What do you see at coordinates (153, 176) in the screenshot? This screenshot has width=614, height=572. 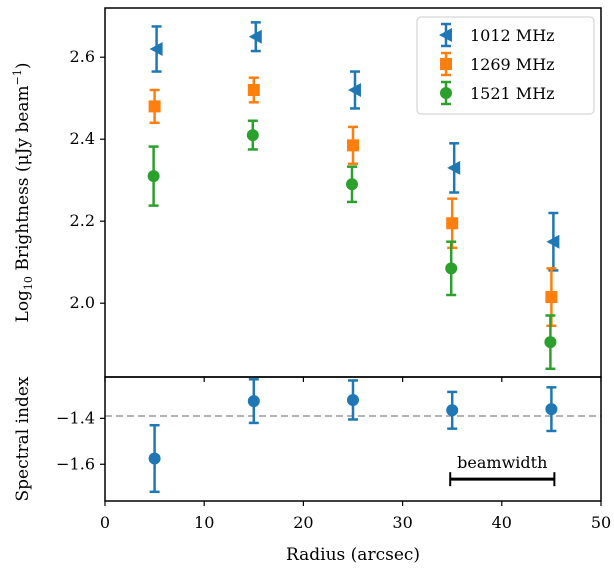 I see `point-s2-p0` at bounding box center [153, 176].